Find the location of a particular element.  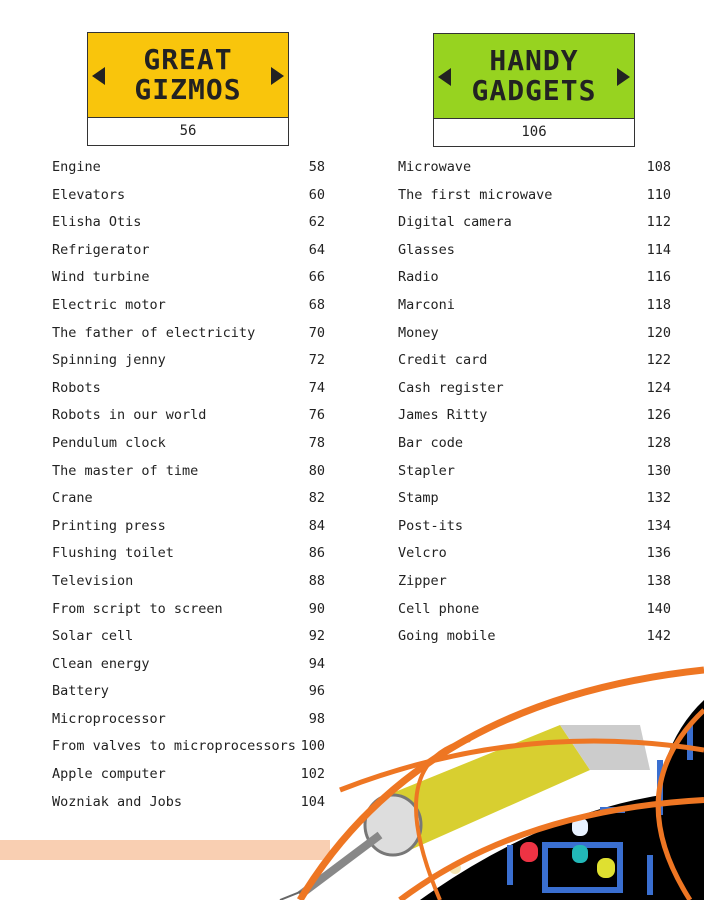

toc-entry: Microwave 108 is located at coordinates (534, 171).